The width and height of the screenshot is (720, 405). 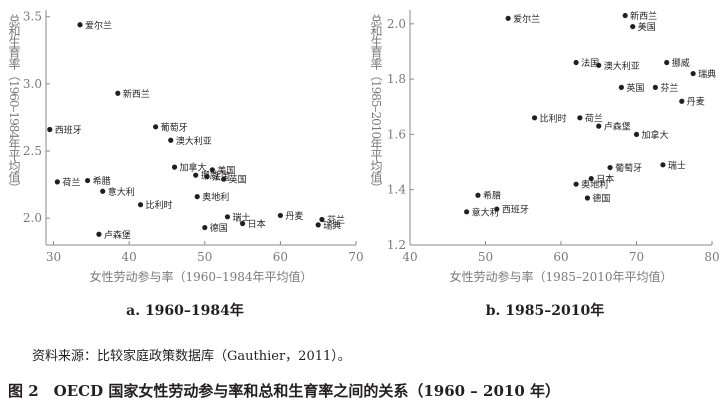 I want to click on y-axis-label: 总和生育率（1960–1984年平均值）, so click(x=14, y=104).